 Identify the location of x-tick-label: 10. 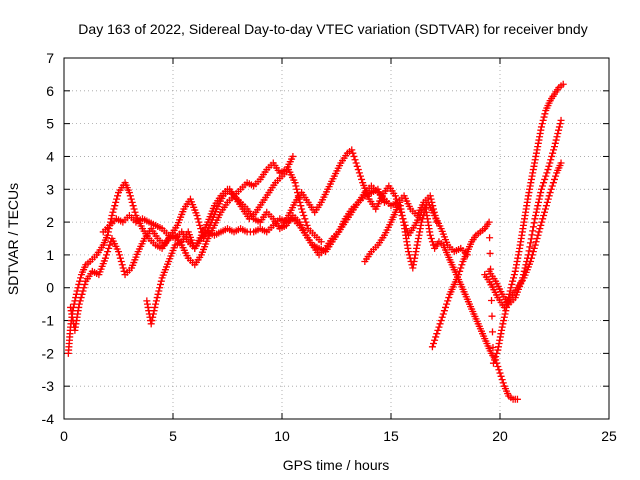
(282, 436).